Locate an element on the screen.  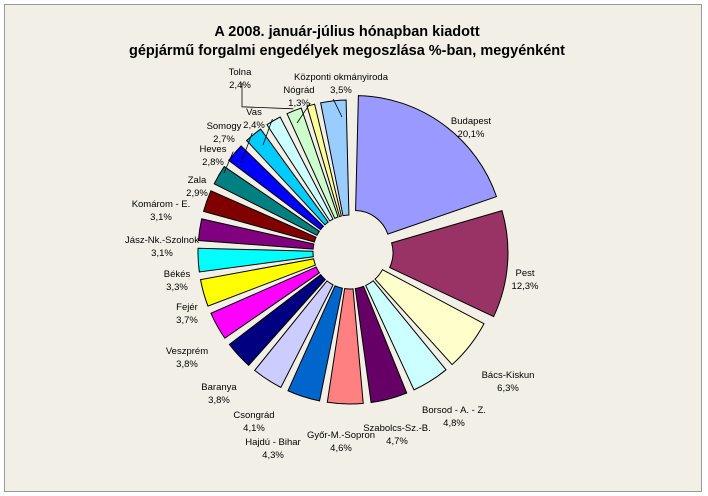
leader-vas is located at coordinates (267, 132).